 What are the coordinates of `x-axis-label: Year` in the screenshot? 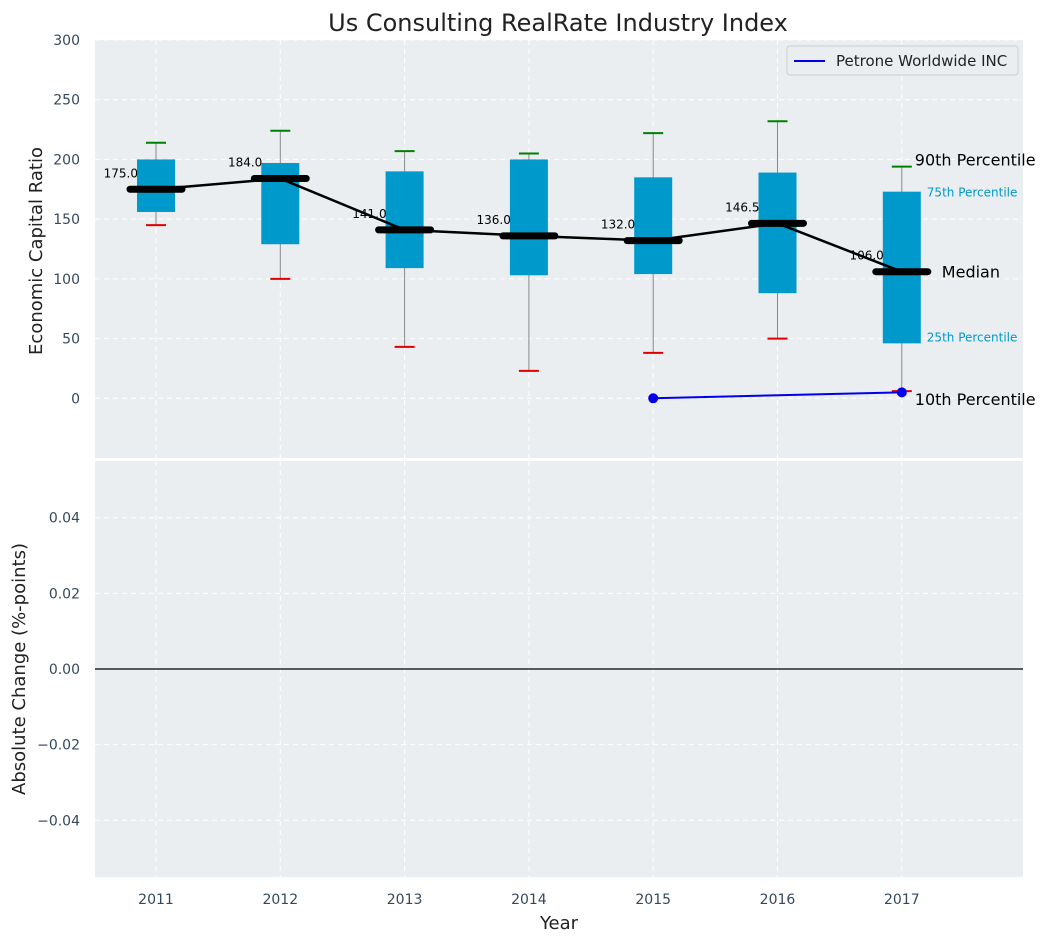 It's located at (559, 923).